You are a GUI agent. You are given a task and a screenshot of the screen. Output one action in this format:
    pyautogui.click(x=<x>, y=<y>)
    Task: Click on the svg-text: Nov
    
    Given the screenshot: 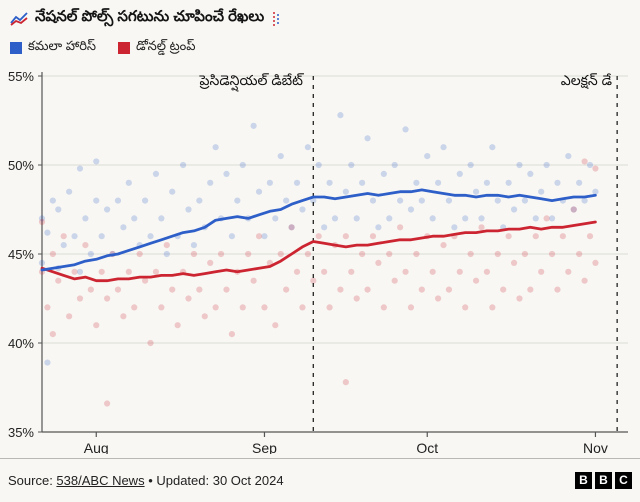 What is the action you would take?
    pyautogui.click(x=595, y=447)
    